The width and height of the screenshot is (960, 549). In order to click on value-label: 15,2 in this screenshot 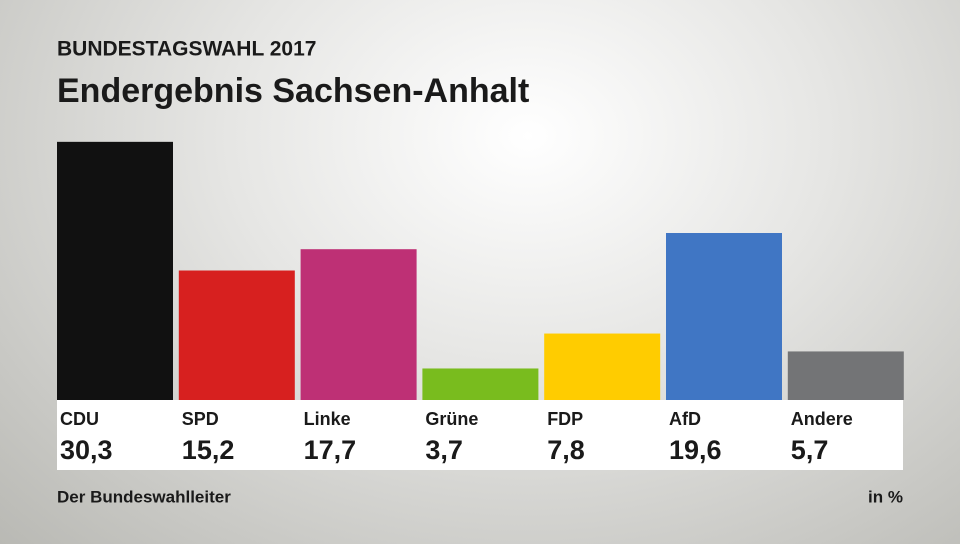, I will do `click(208, 450)`.